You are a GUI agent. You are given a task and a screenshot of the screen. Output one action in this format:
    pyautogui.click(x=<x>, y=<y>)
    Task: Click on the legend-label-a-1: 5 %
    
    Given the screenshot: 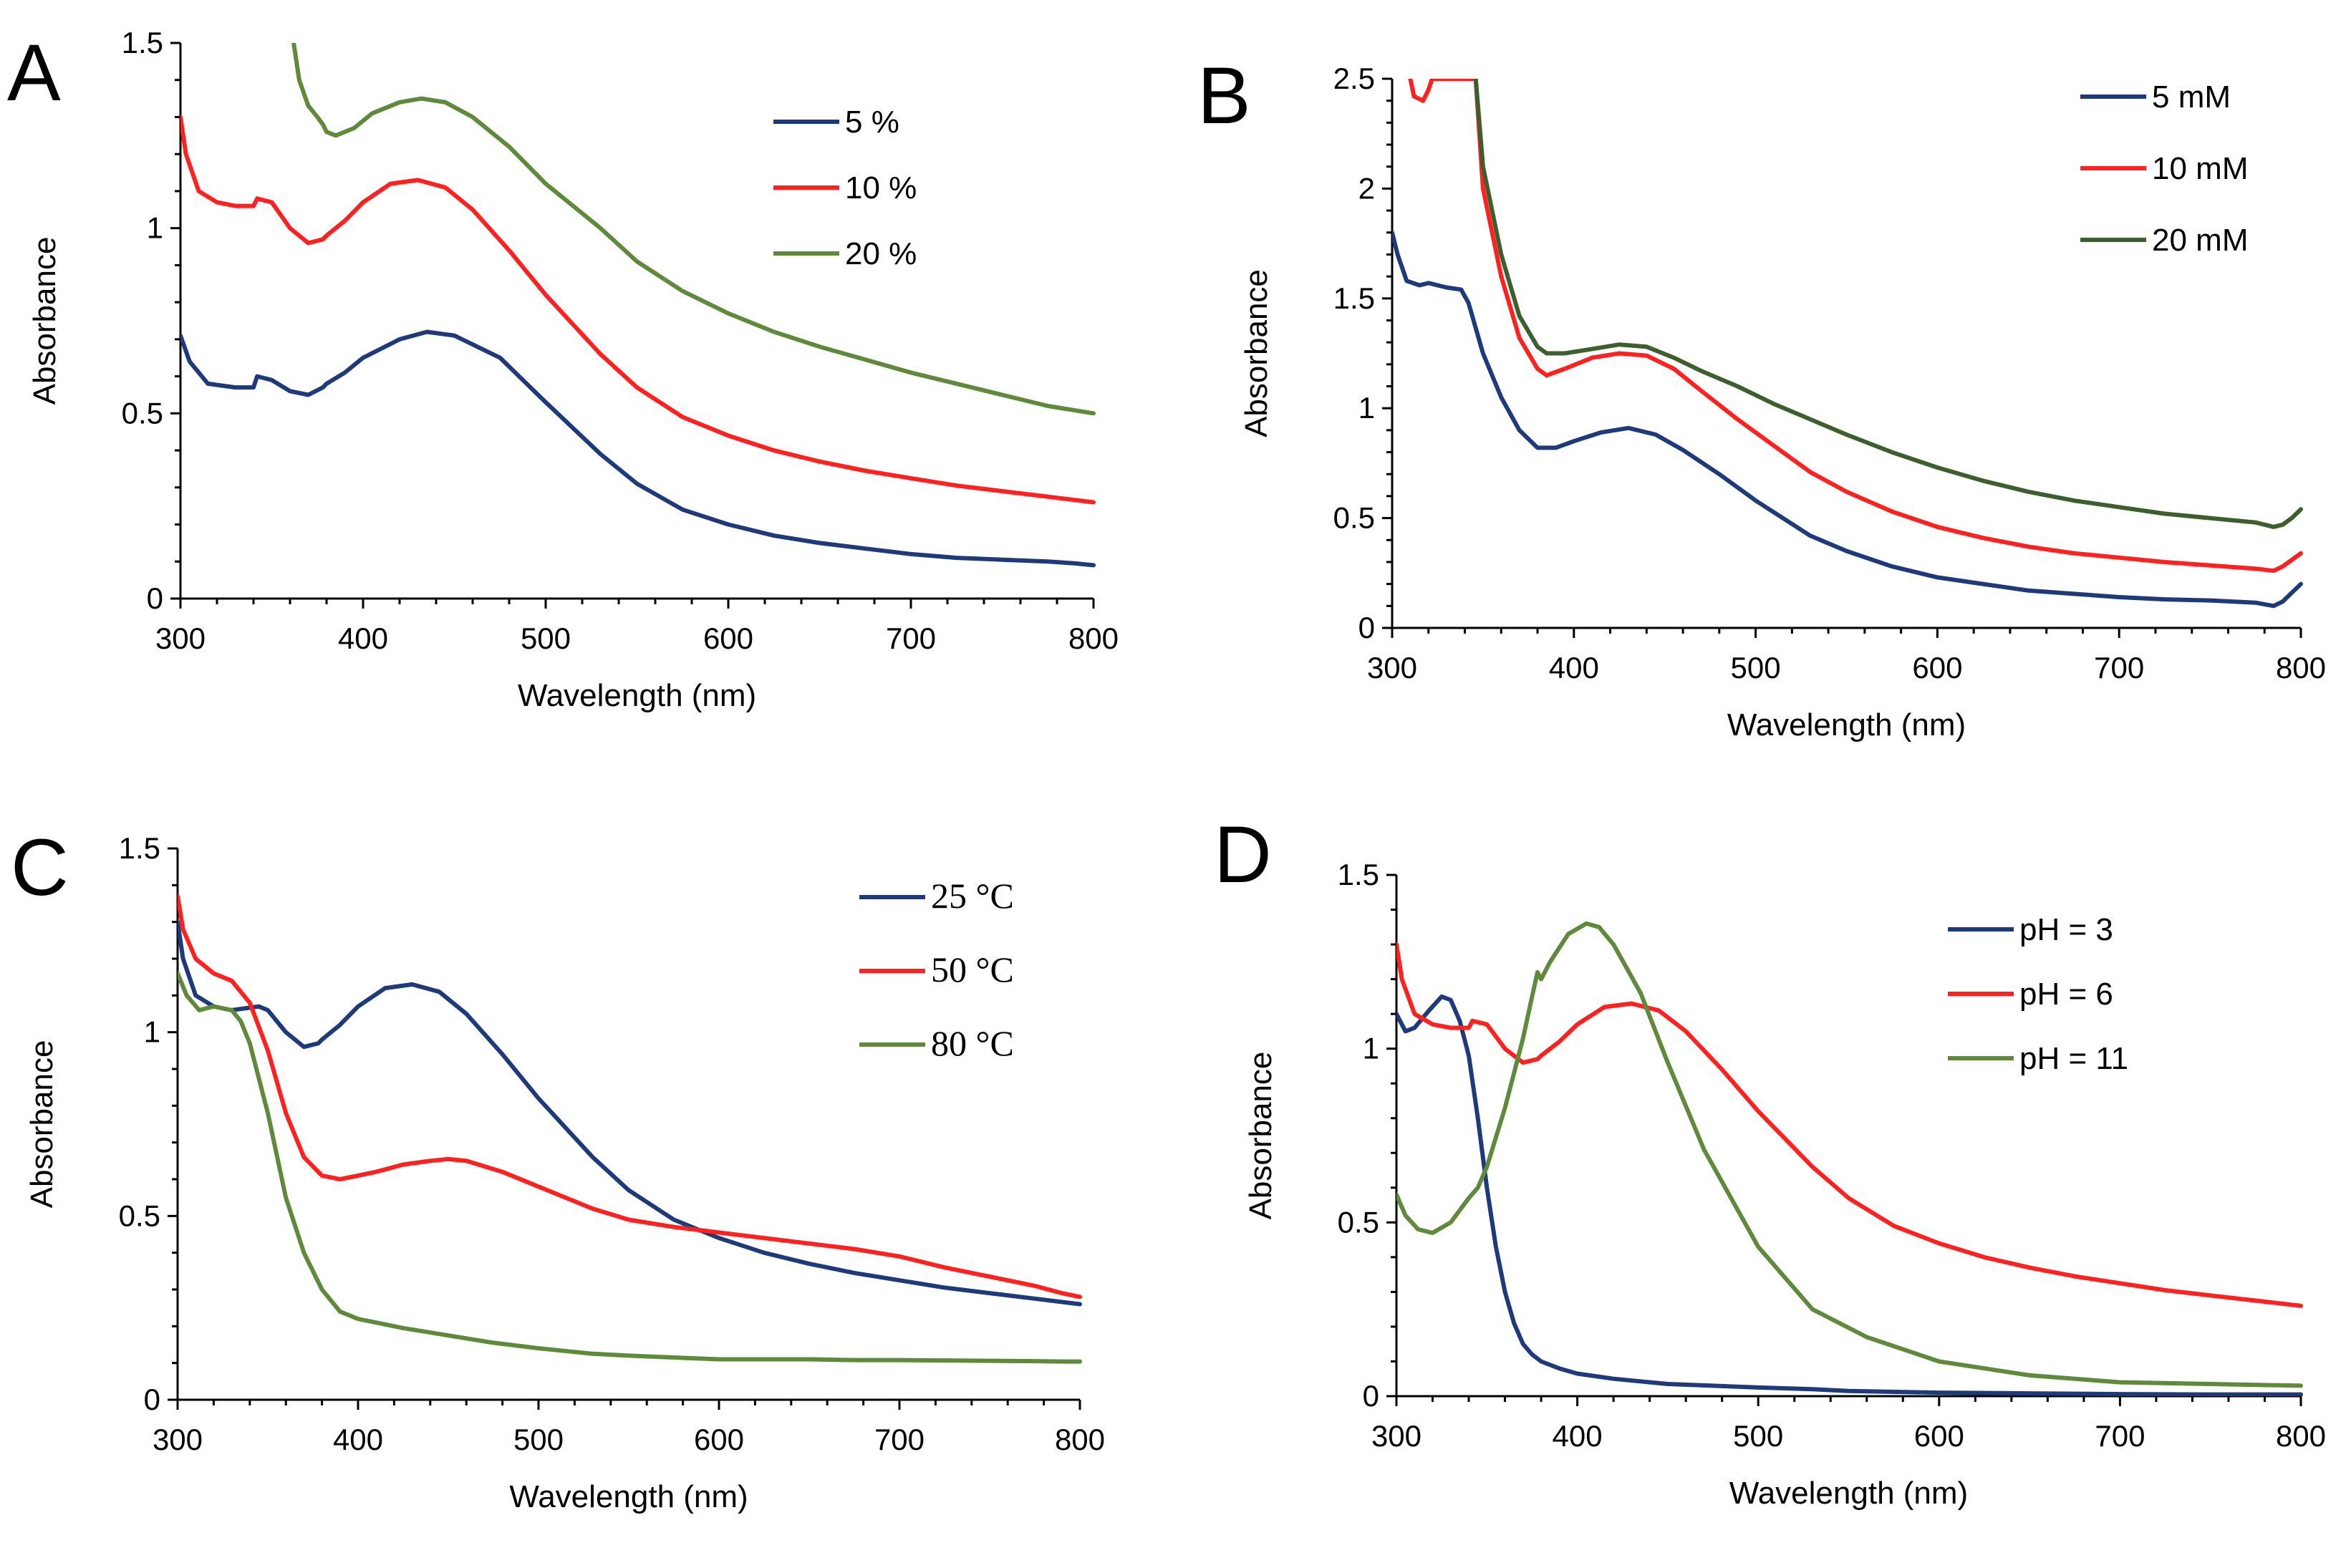 What is the action you would take?
    pyautogui.click(x=872, y=122)
    